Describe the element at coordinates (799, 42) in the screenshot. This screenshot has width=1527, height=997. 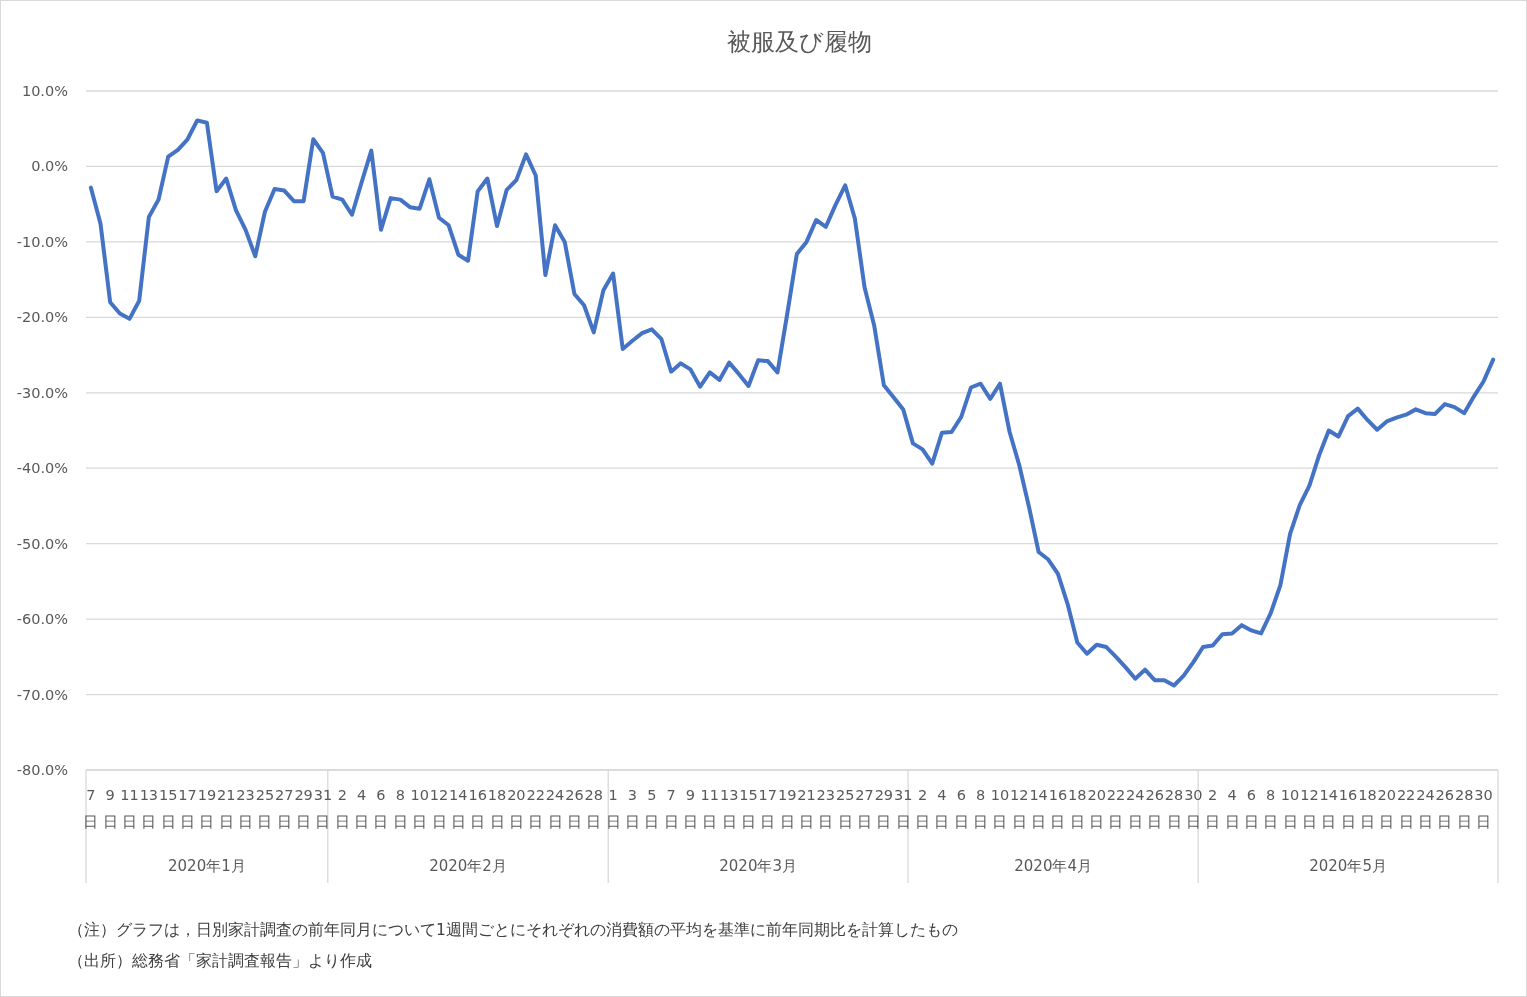
I see `chart-title: 被服及び履物` at that location.